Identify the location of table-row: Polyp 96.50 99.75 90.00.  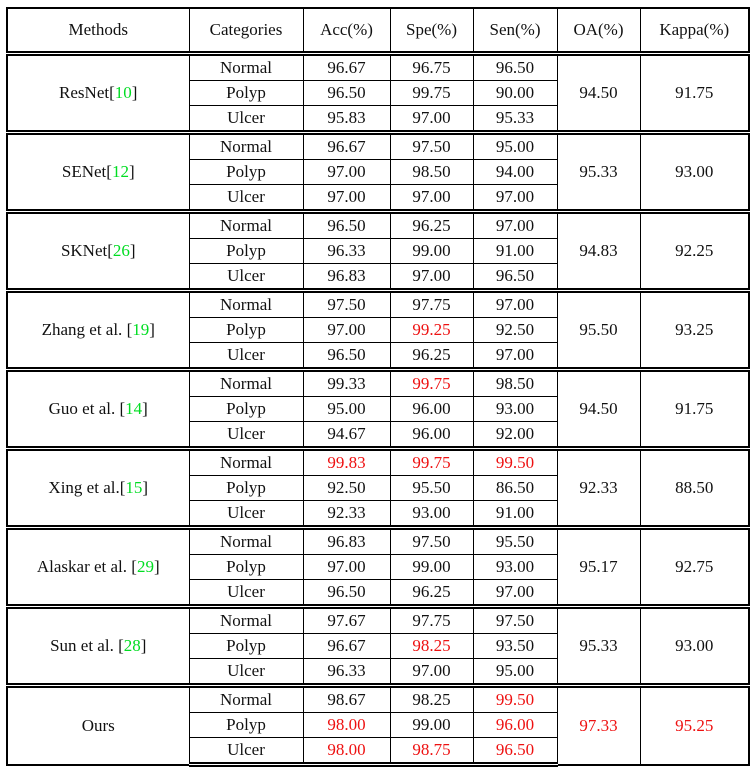
(378, 93).